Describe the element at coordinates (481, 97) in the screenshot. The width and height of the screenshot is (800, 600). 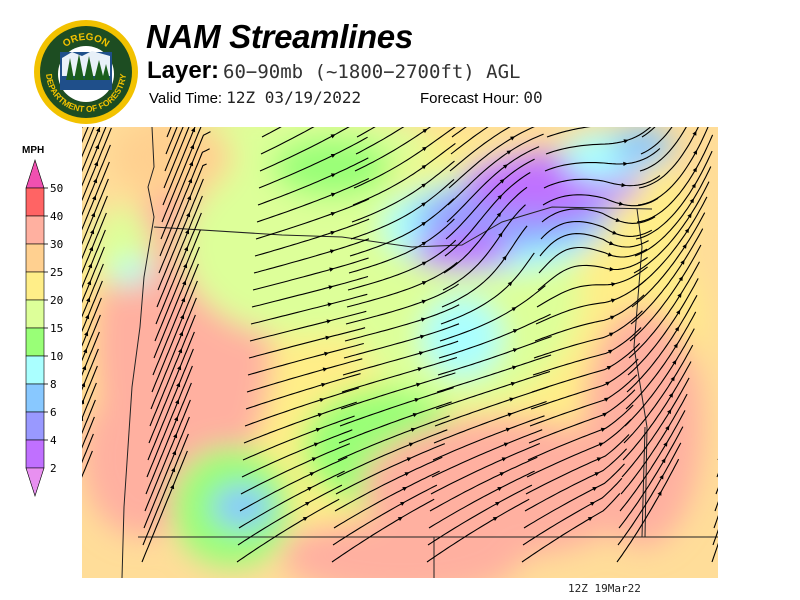
I see `forecast-hour: Forecast Hour: 00` at that location.